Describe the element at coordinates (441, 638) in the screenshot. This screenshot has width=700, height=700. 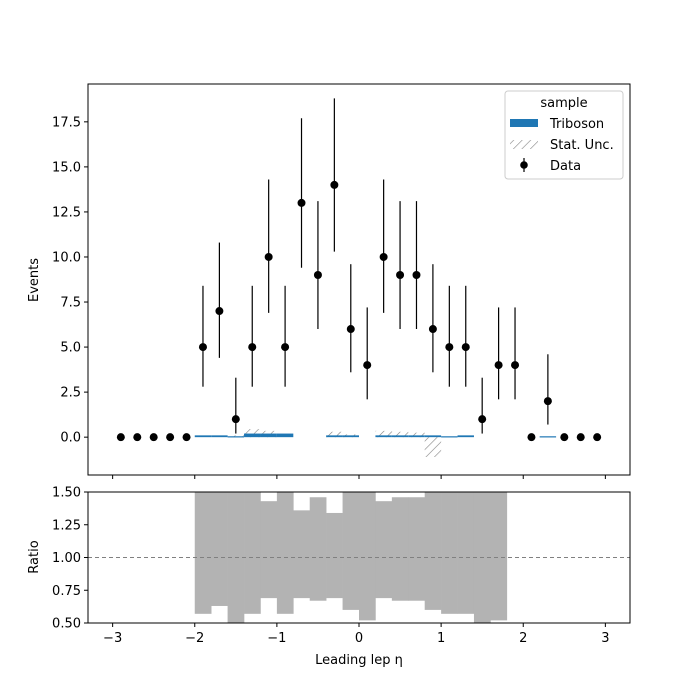
I see `x-tick-label: 1` at that location.